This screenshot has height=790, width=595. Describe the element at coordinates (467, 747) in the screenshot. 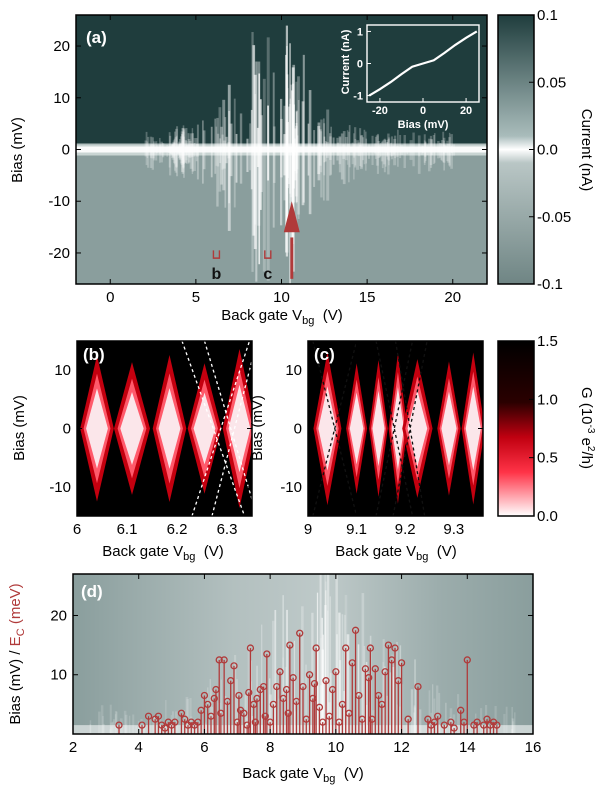

I see `x-tick-label: 14` at that location.